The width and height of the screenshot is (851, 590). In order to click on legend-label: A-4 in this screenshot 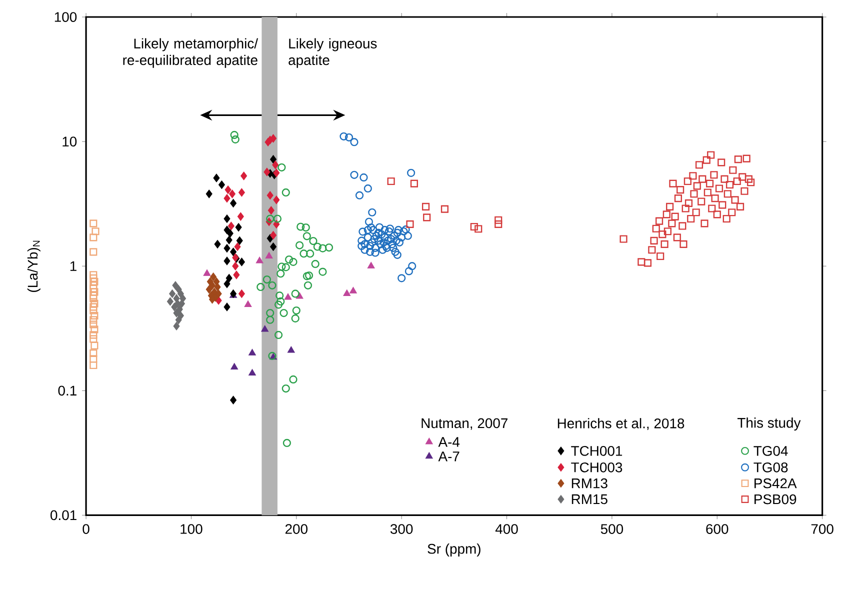, I will do `click(449, 442)`.